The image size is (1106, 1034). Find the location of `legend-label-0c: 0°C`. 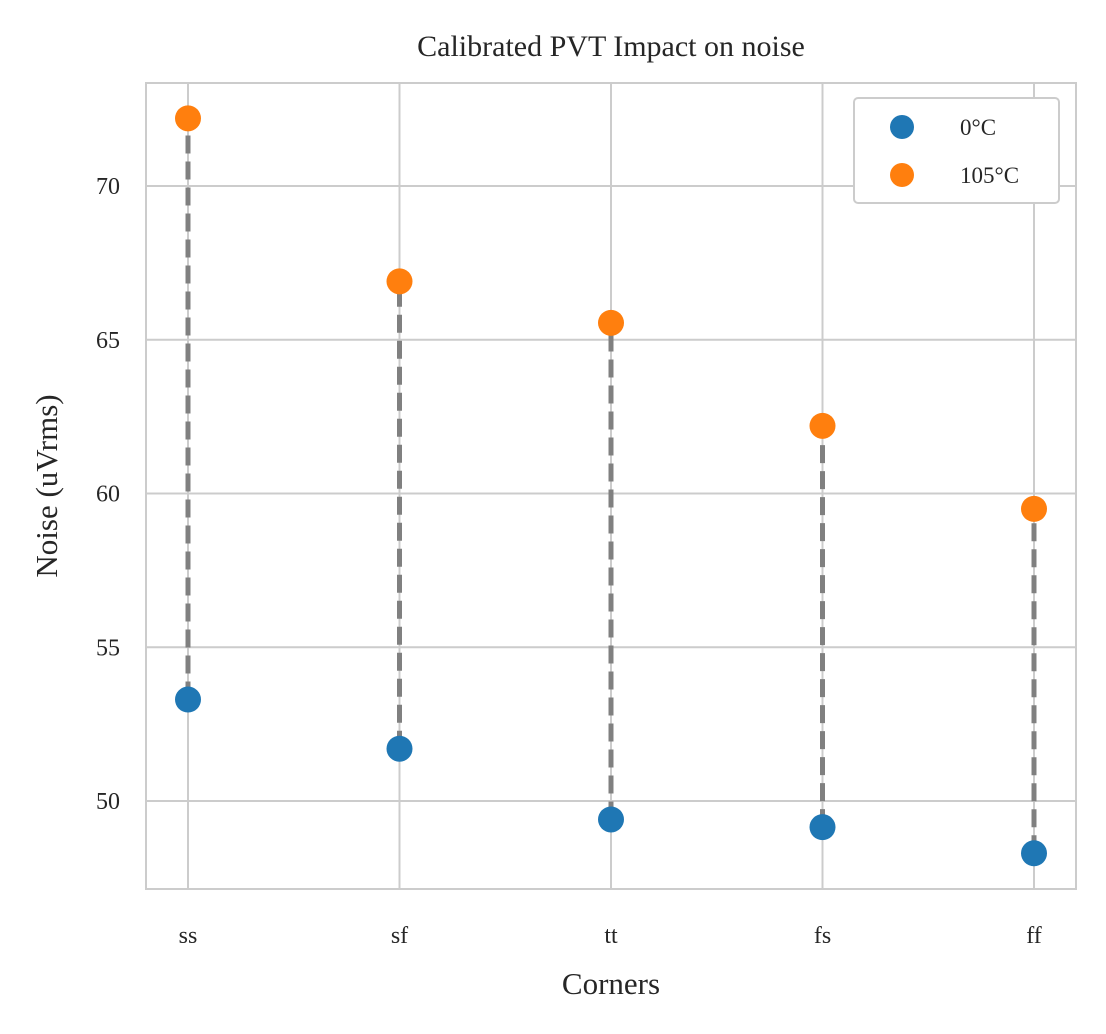

legend-label-0c: 0°C is located at coordinates (978, 127).